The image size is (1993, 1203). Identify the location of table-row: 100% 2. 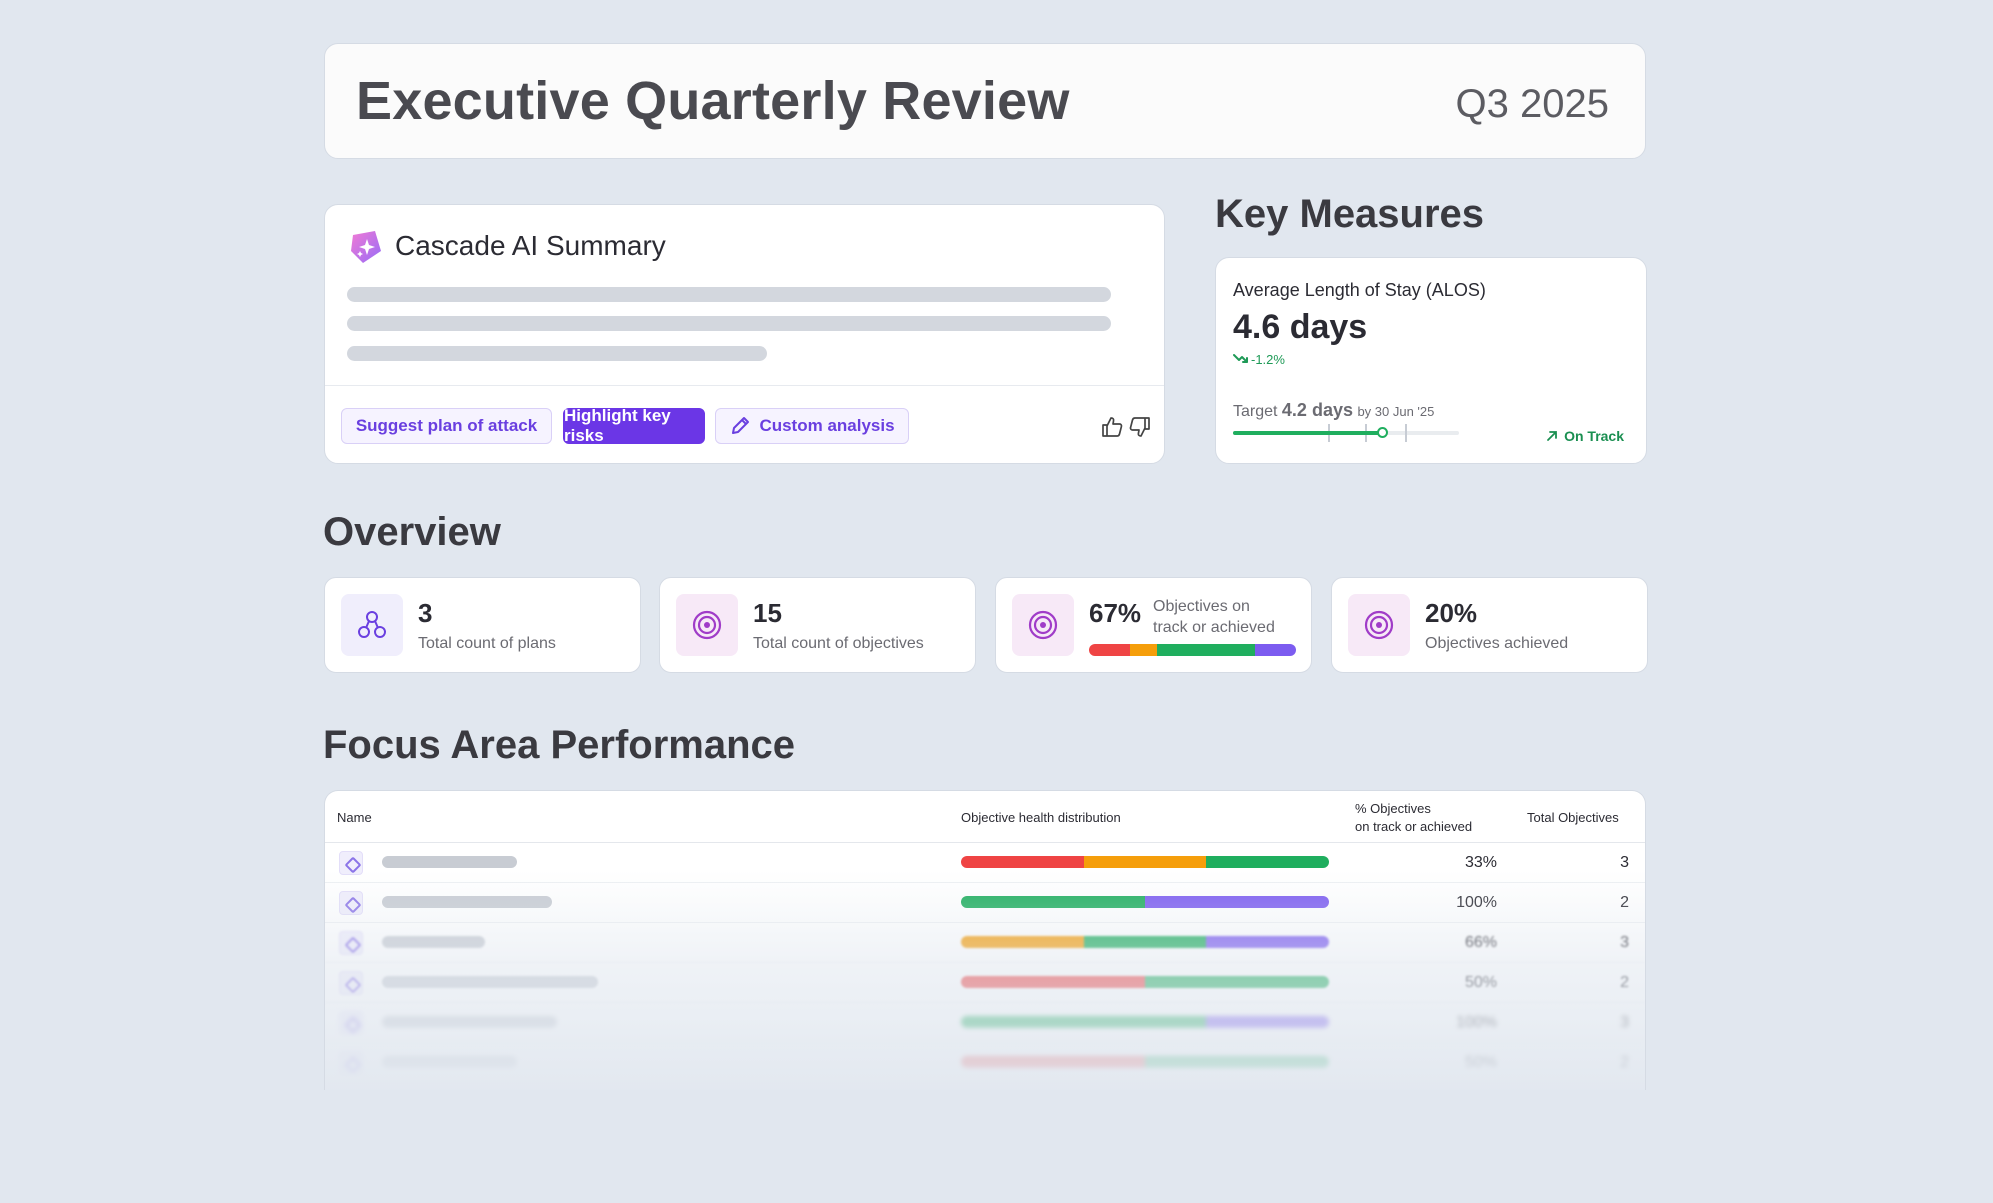
(985, 903).